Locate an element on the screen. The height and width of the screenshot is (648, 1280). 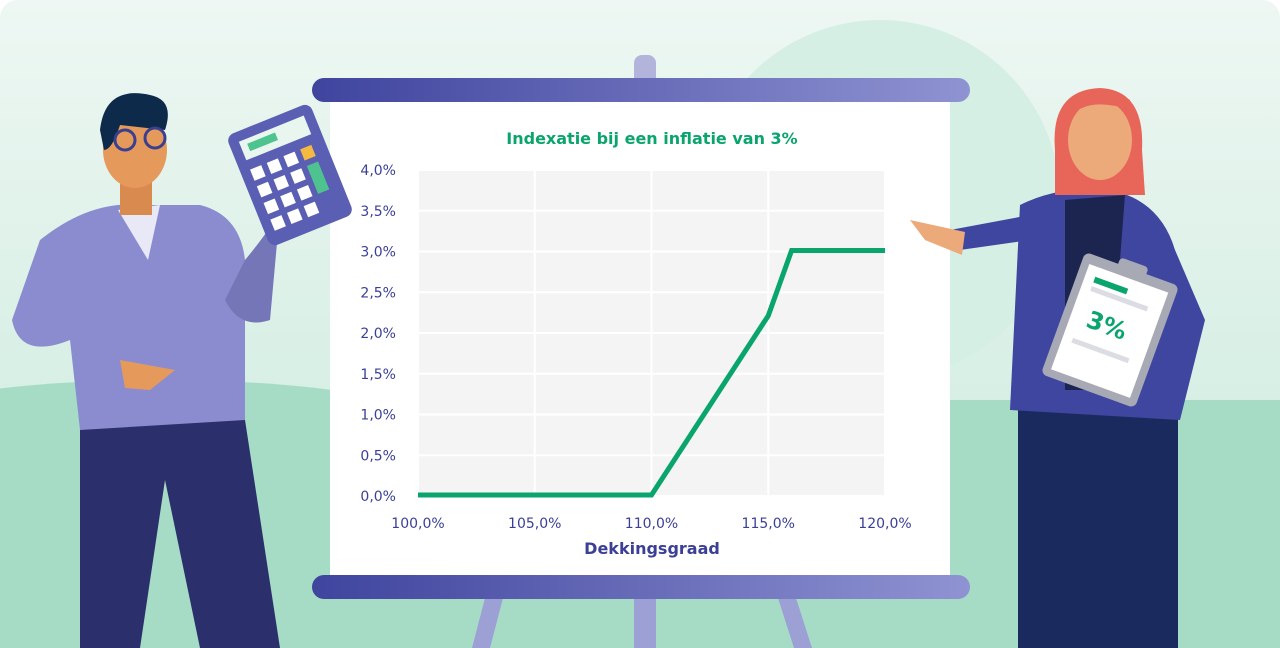
clipboard-icon: 3% is located at coordinates (1110, 330).